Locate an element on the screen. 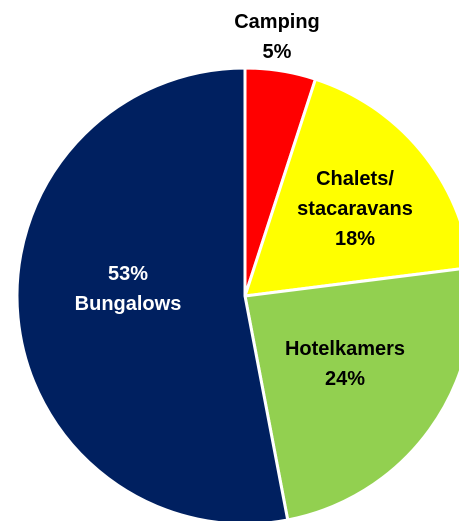  slice-category-label: Bungalows is located at coordinates (128, 304).